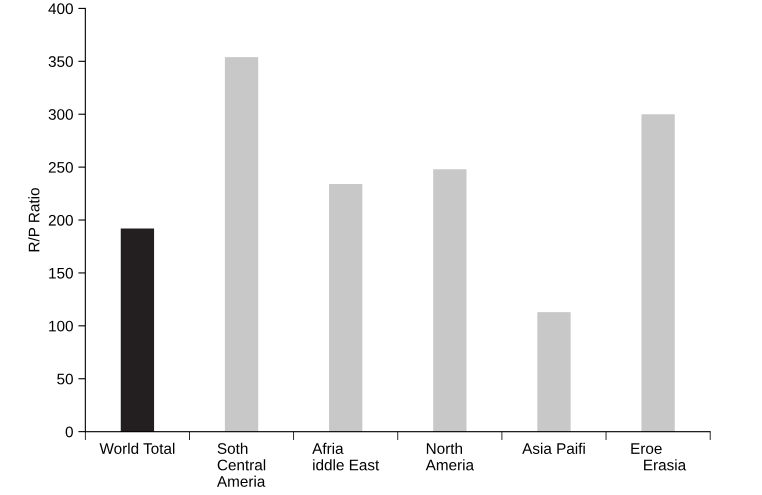 The width and height of the screenshot is (762, 495). What do you see at coordinates (60, 167) in the screenshot?
I see `y-tick-label: 250` at bounding box center [60, 167].